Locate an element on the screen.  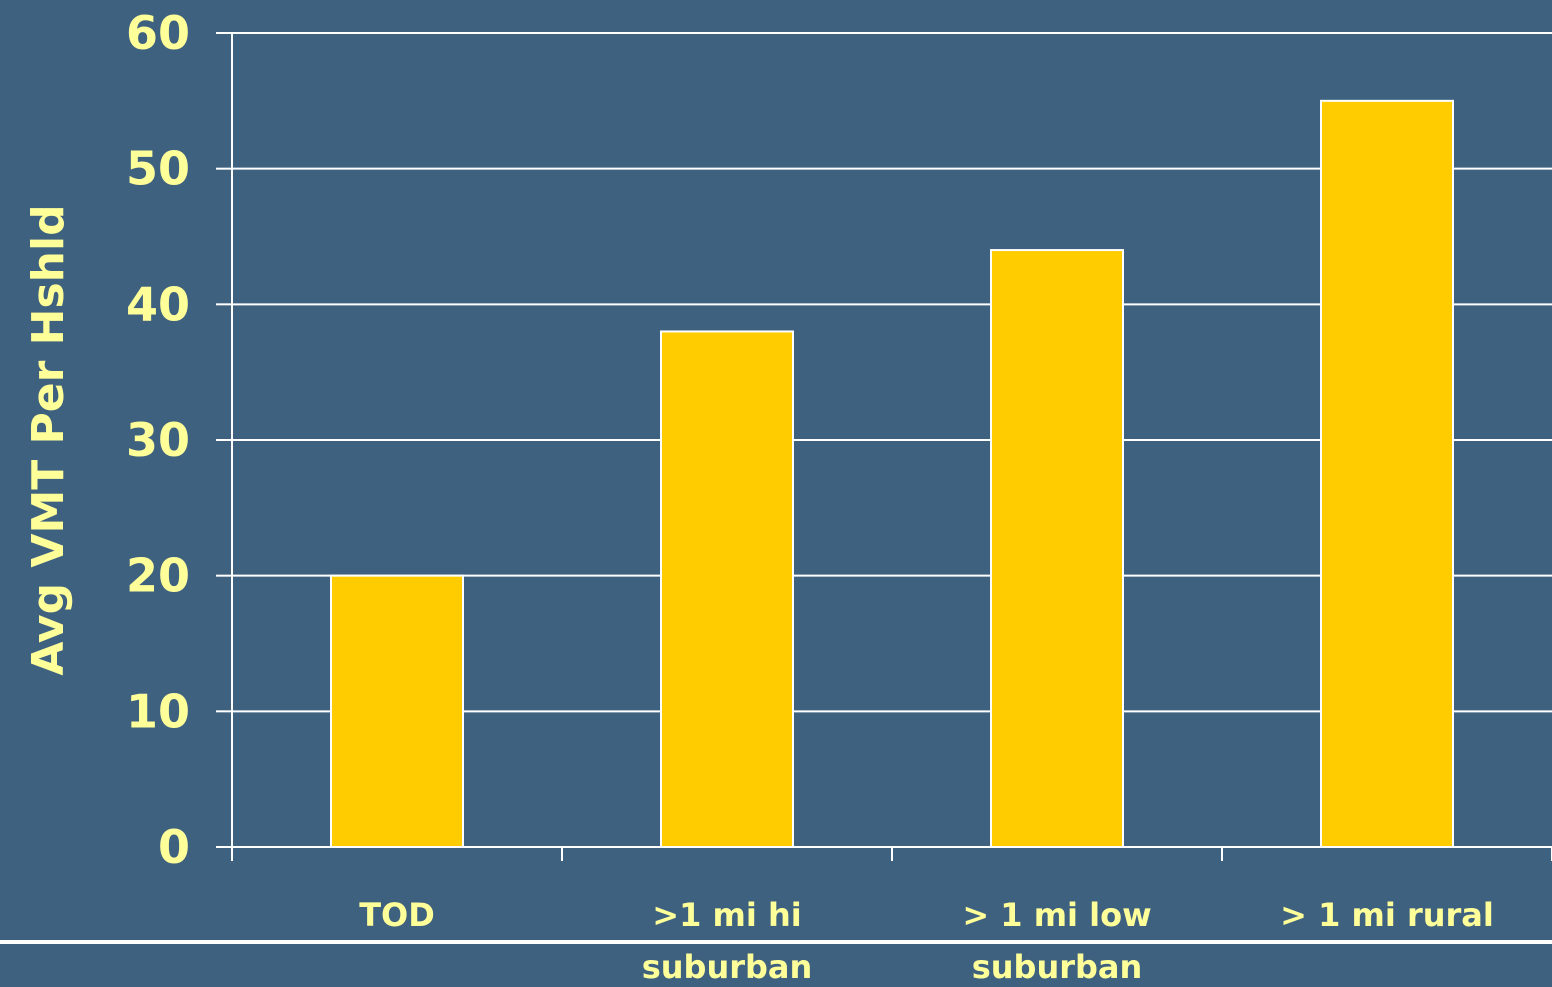
x-category-label: > 1 mi low is located at coordinates (1056, 915).